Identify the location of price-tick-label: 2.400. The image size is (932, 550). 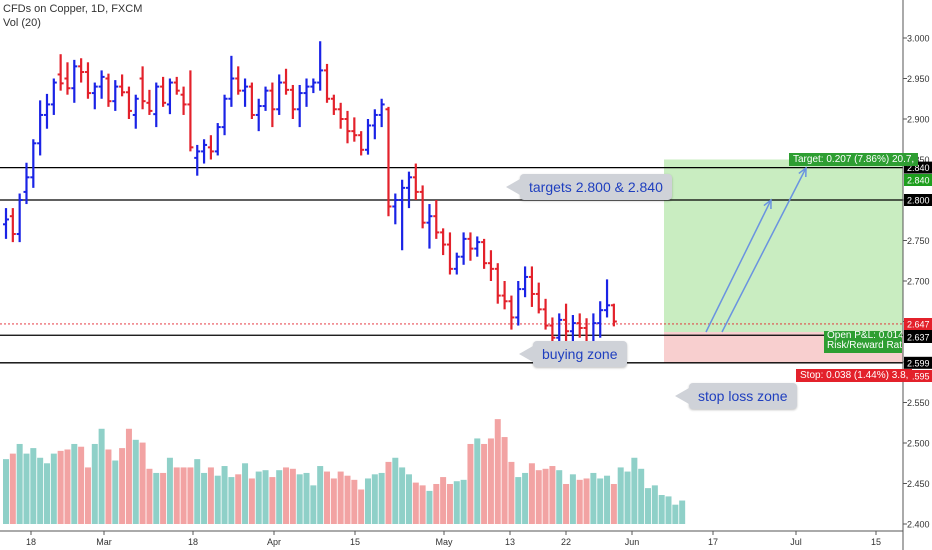
(918, 525).